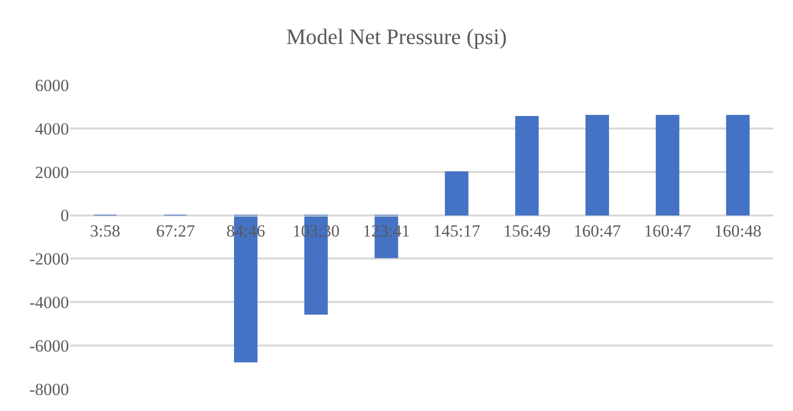 The image size is (793, 411). What do you see at coordinates (49, 302) in the screenshot?
I see `y-tick-label: -4000` at bounding box center [49, 302].